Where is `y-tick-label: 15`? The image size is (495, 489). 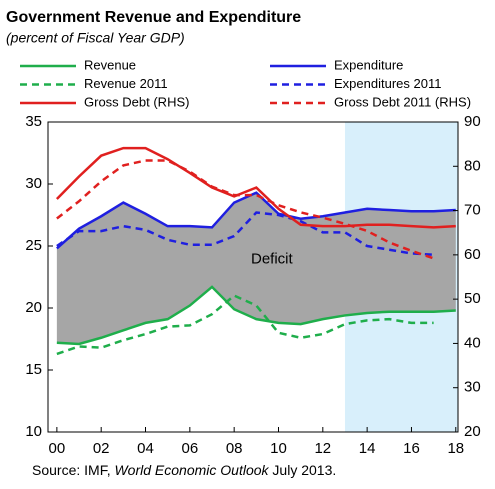 y-tick-label: 15 is located at coordinates (33, 369).